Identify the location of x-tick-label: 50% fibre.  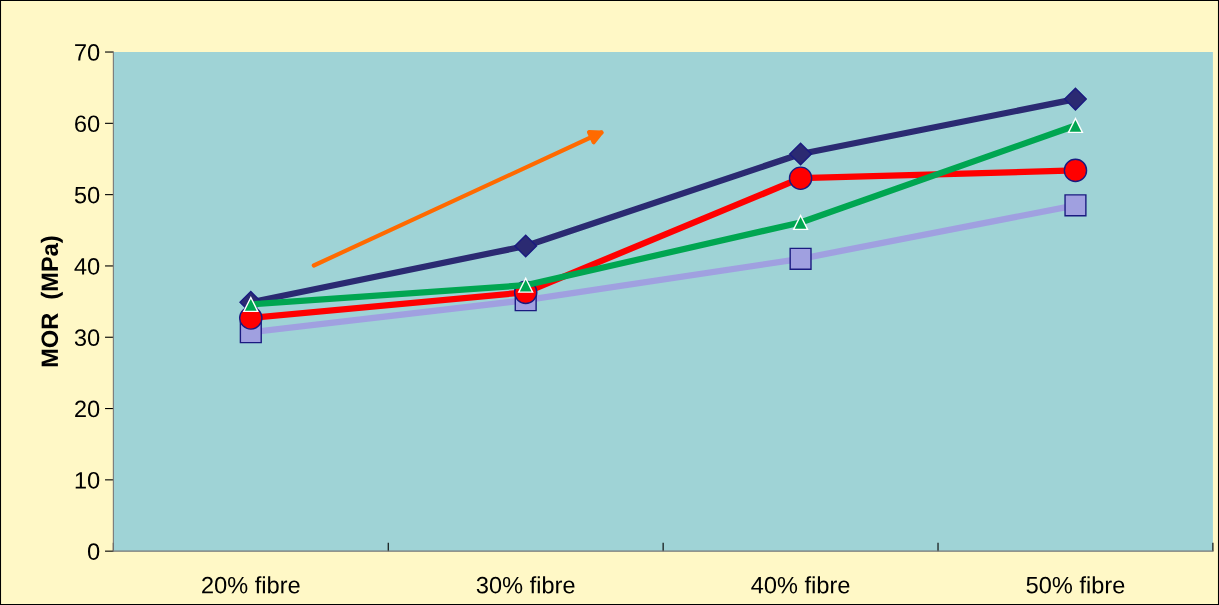
(1075, 585).